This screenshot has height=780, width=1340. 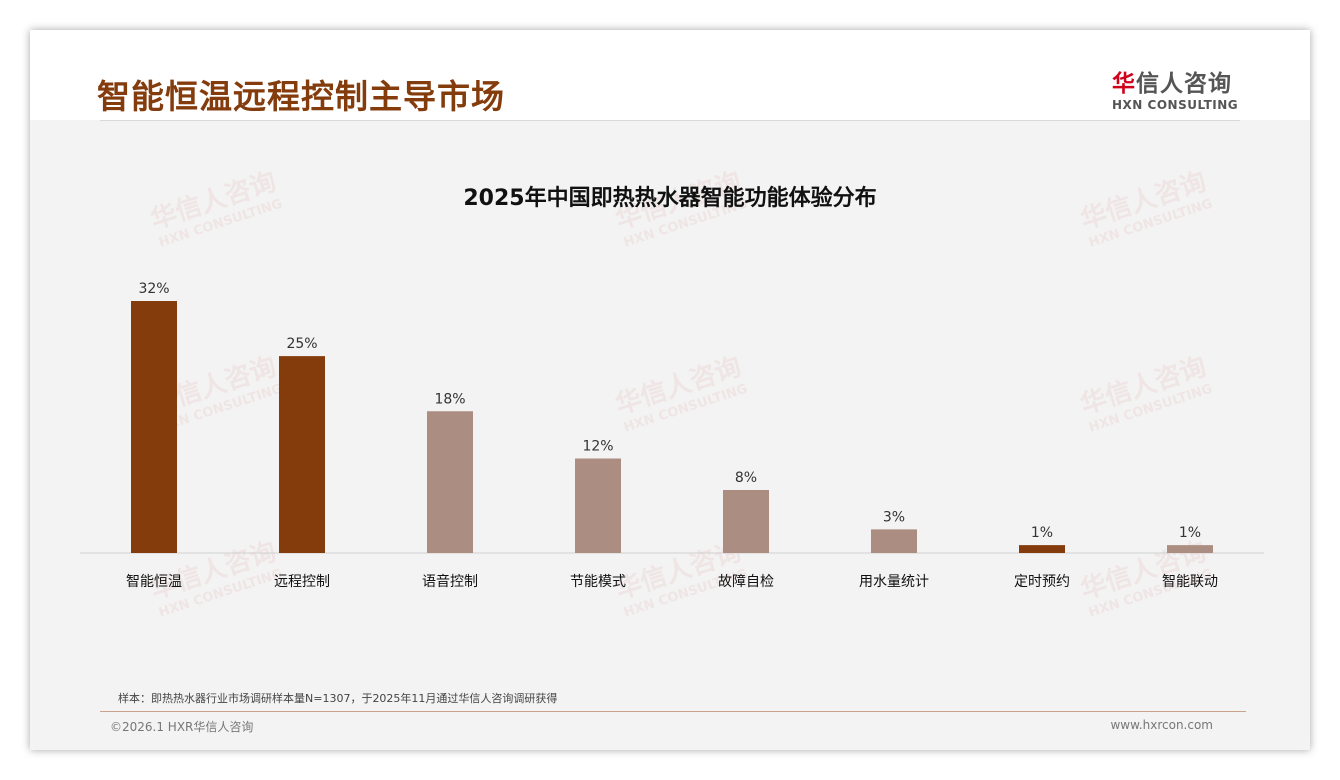 I want to click on category-label: 语音控制, so click(x=450, y=581).